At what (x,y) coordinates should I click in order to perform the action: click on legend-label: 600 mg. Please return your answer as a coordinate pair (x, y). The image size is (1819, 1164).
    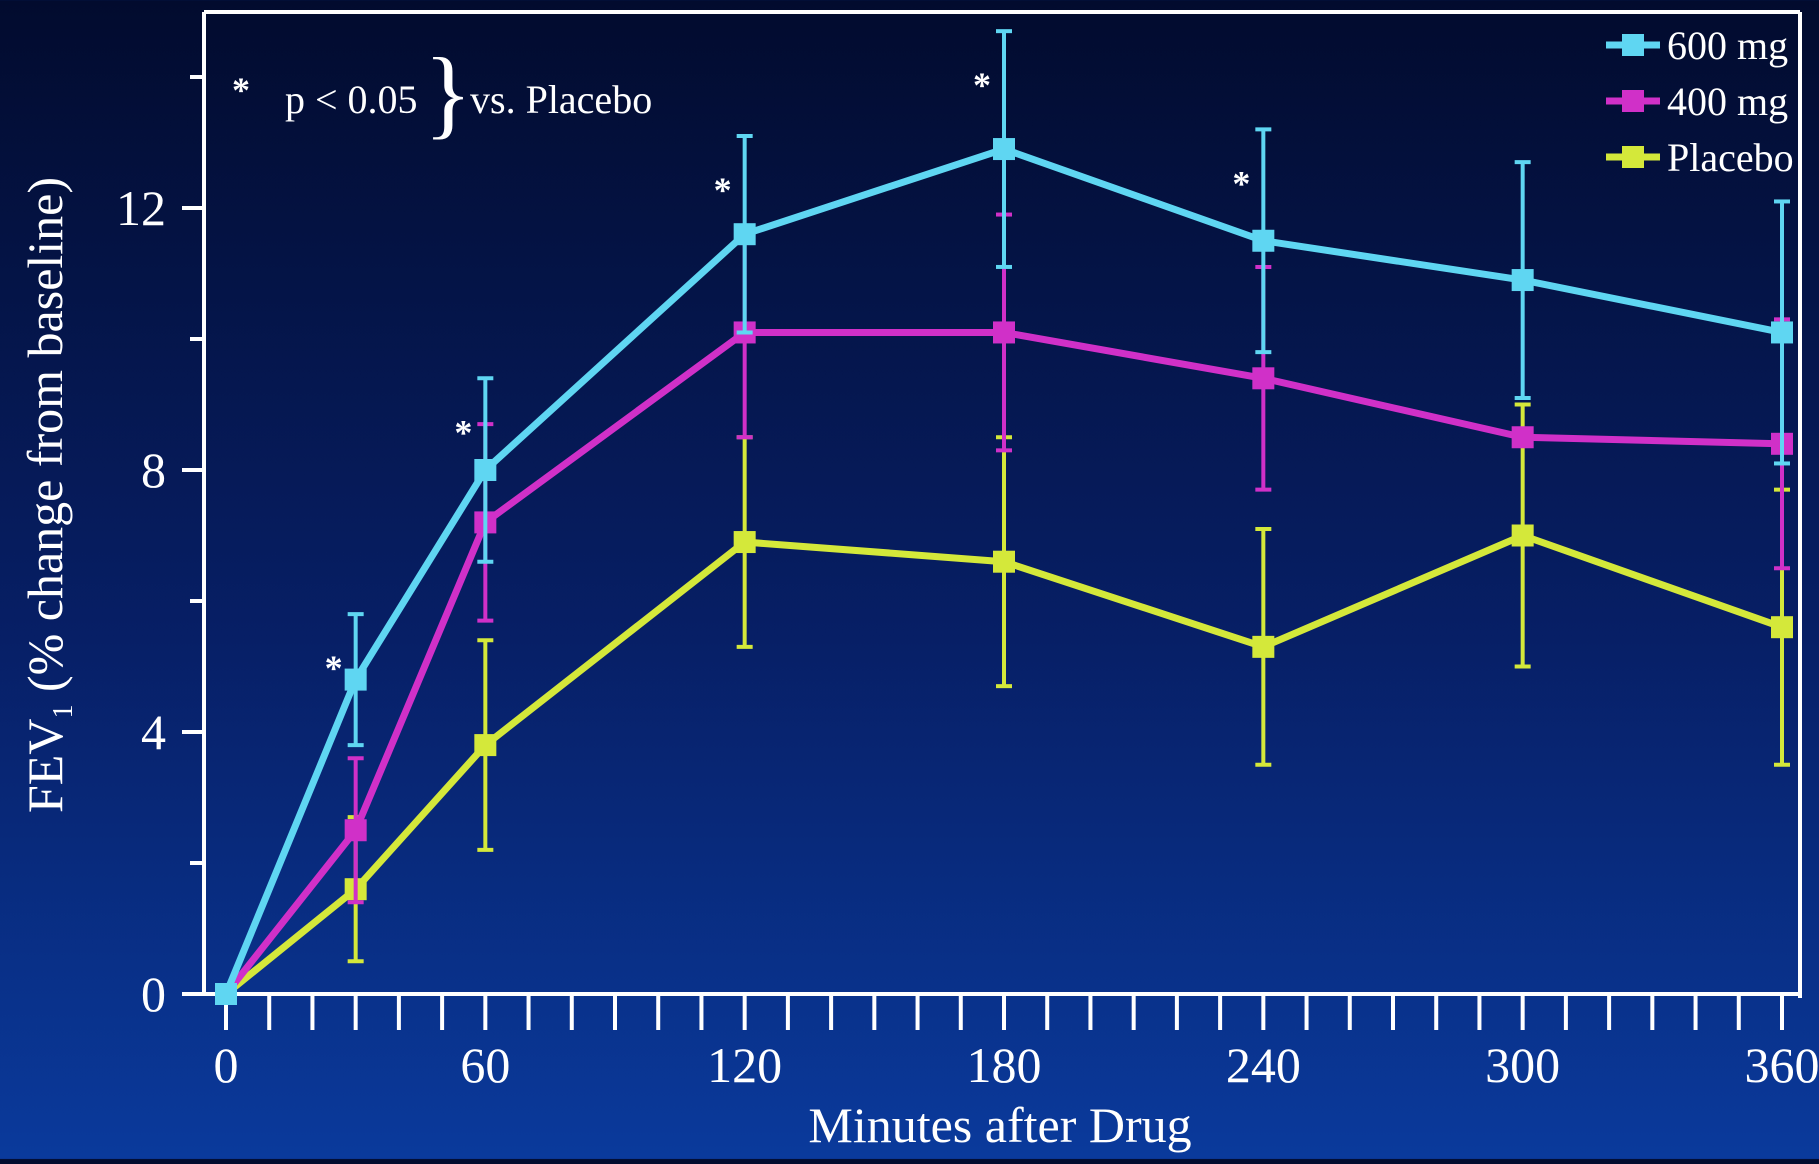
    Looking at the image, I should click on (1727, 45).